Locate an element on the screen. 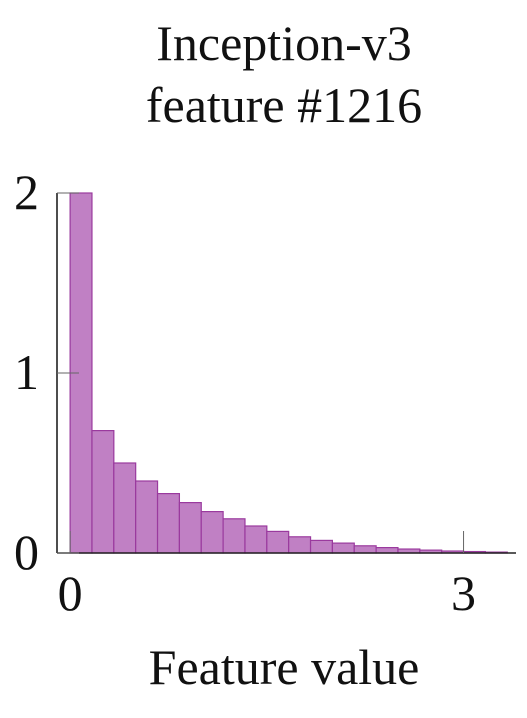  x-axis-label: Feature value is located at coordinates (284, 667).